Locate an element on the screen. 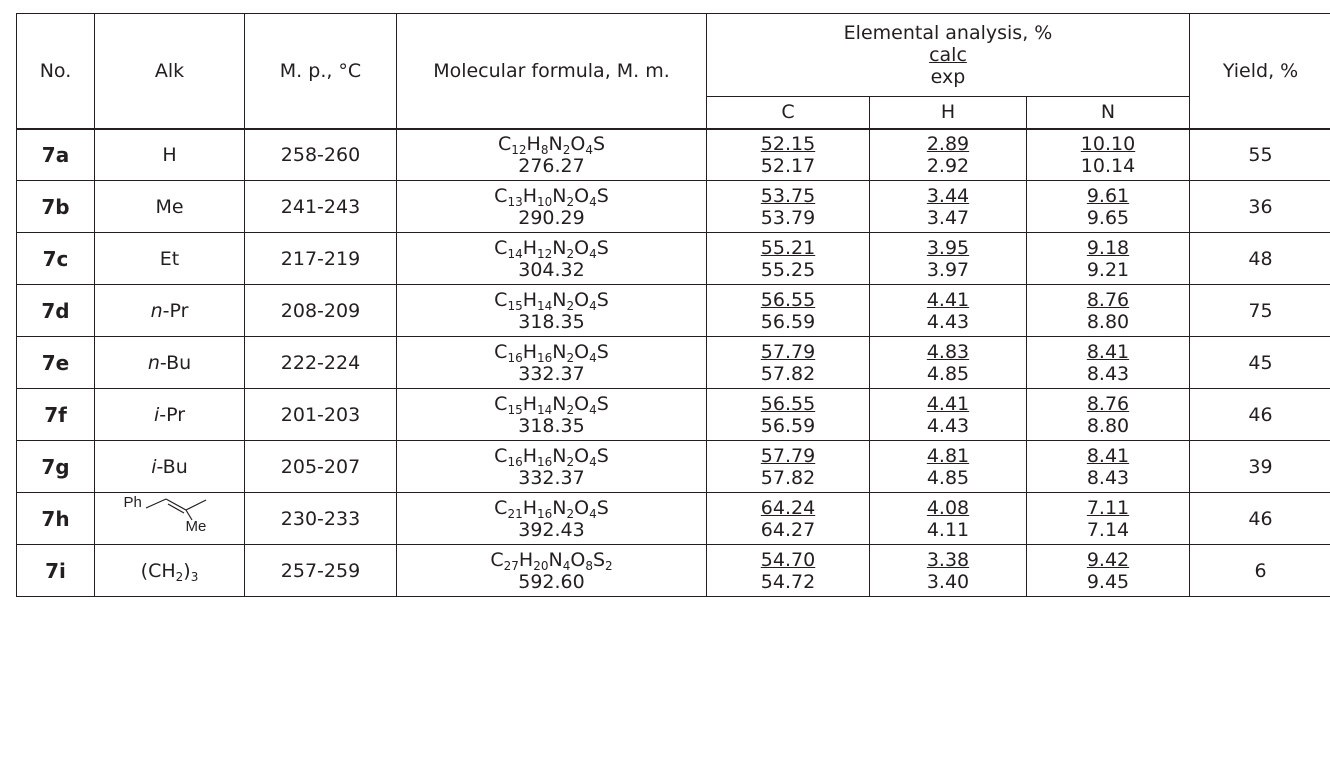 This screenshot has height=761, width=1330. molecular-formula: C12H8N2O4S is located at coordinates (551, 144).